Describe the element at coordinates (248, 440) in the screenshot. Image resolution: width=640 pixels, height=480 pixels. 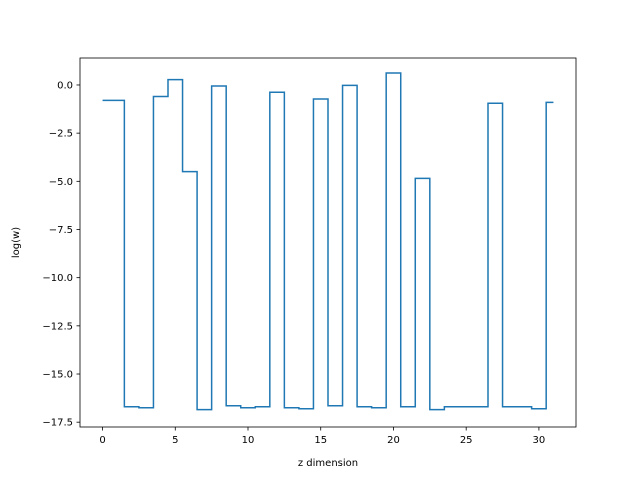
I see `x-tick-label: 10` at that location.